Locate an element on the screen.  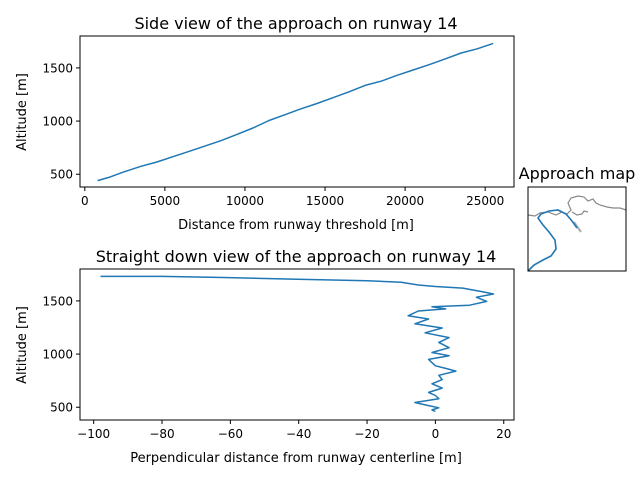
approach-map-title: Approach map is located at coordinates (577, 173).